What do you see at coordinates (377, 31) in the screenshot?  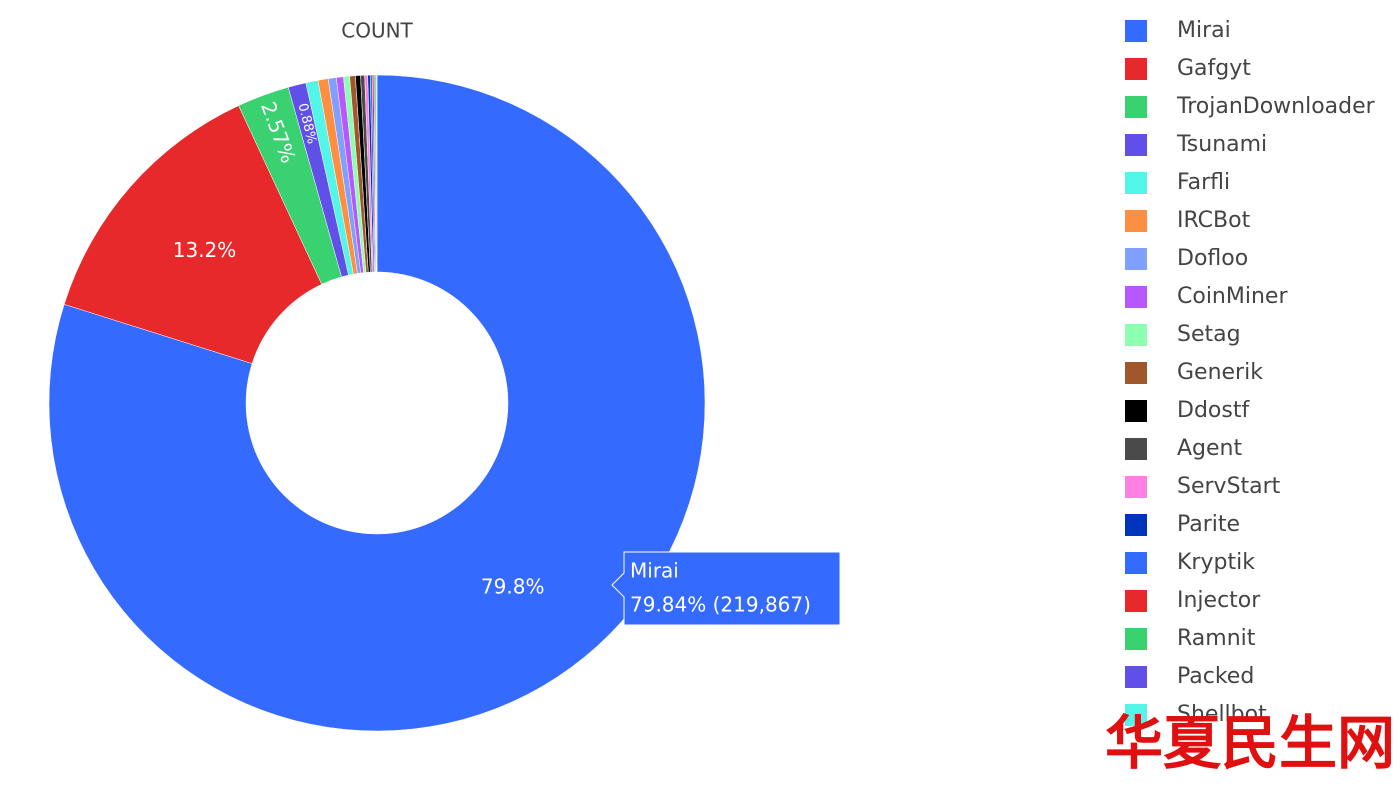 I see `chart-title: COUNT` at bounding box center [377, 31].